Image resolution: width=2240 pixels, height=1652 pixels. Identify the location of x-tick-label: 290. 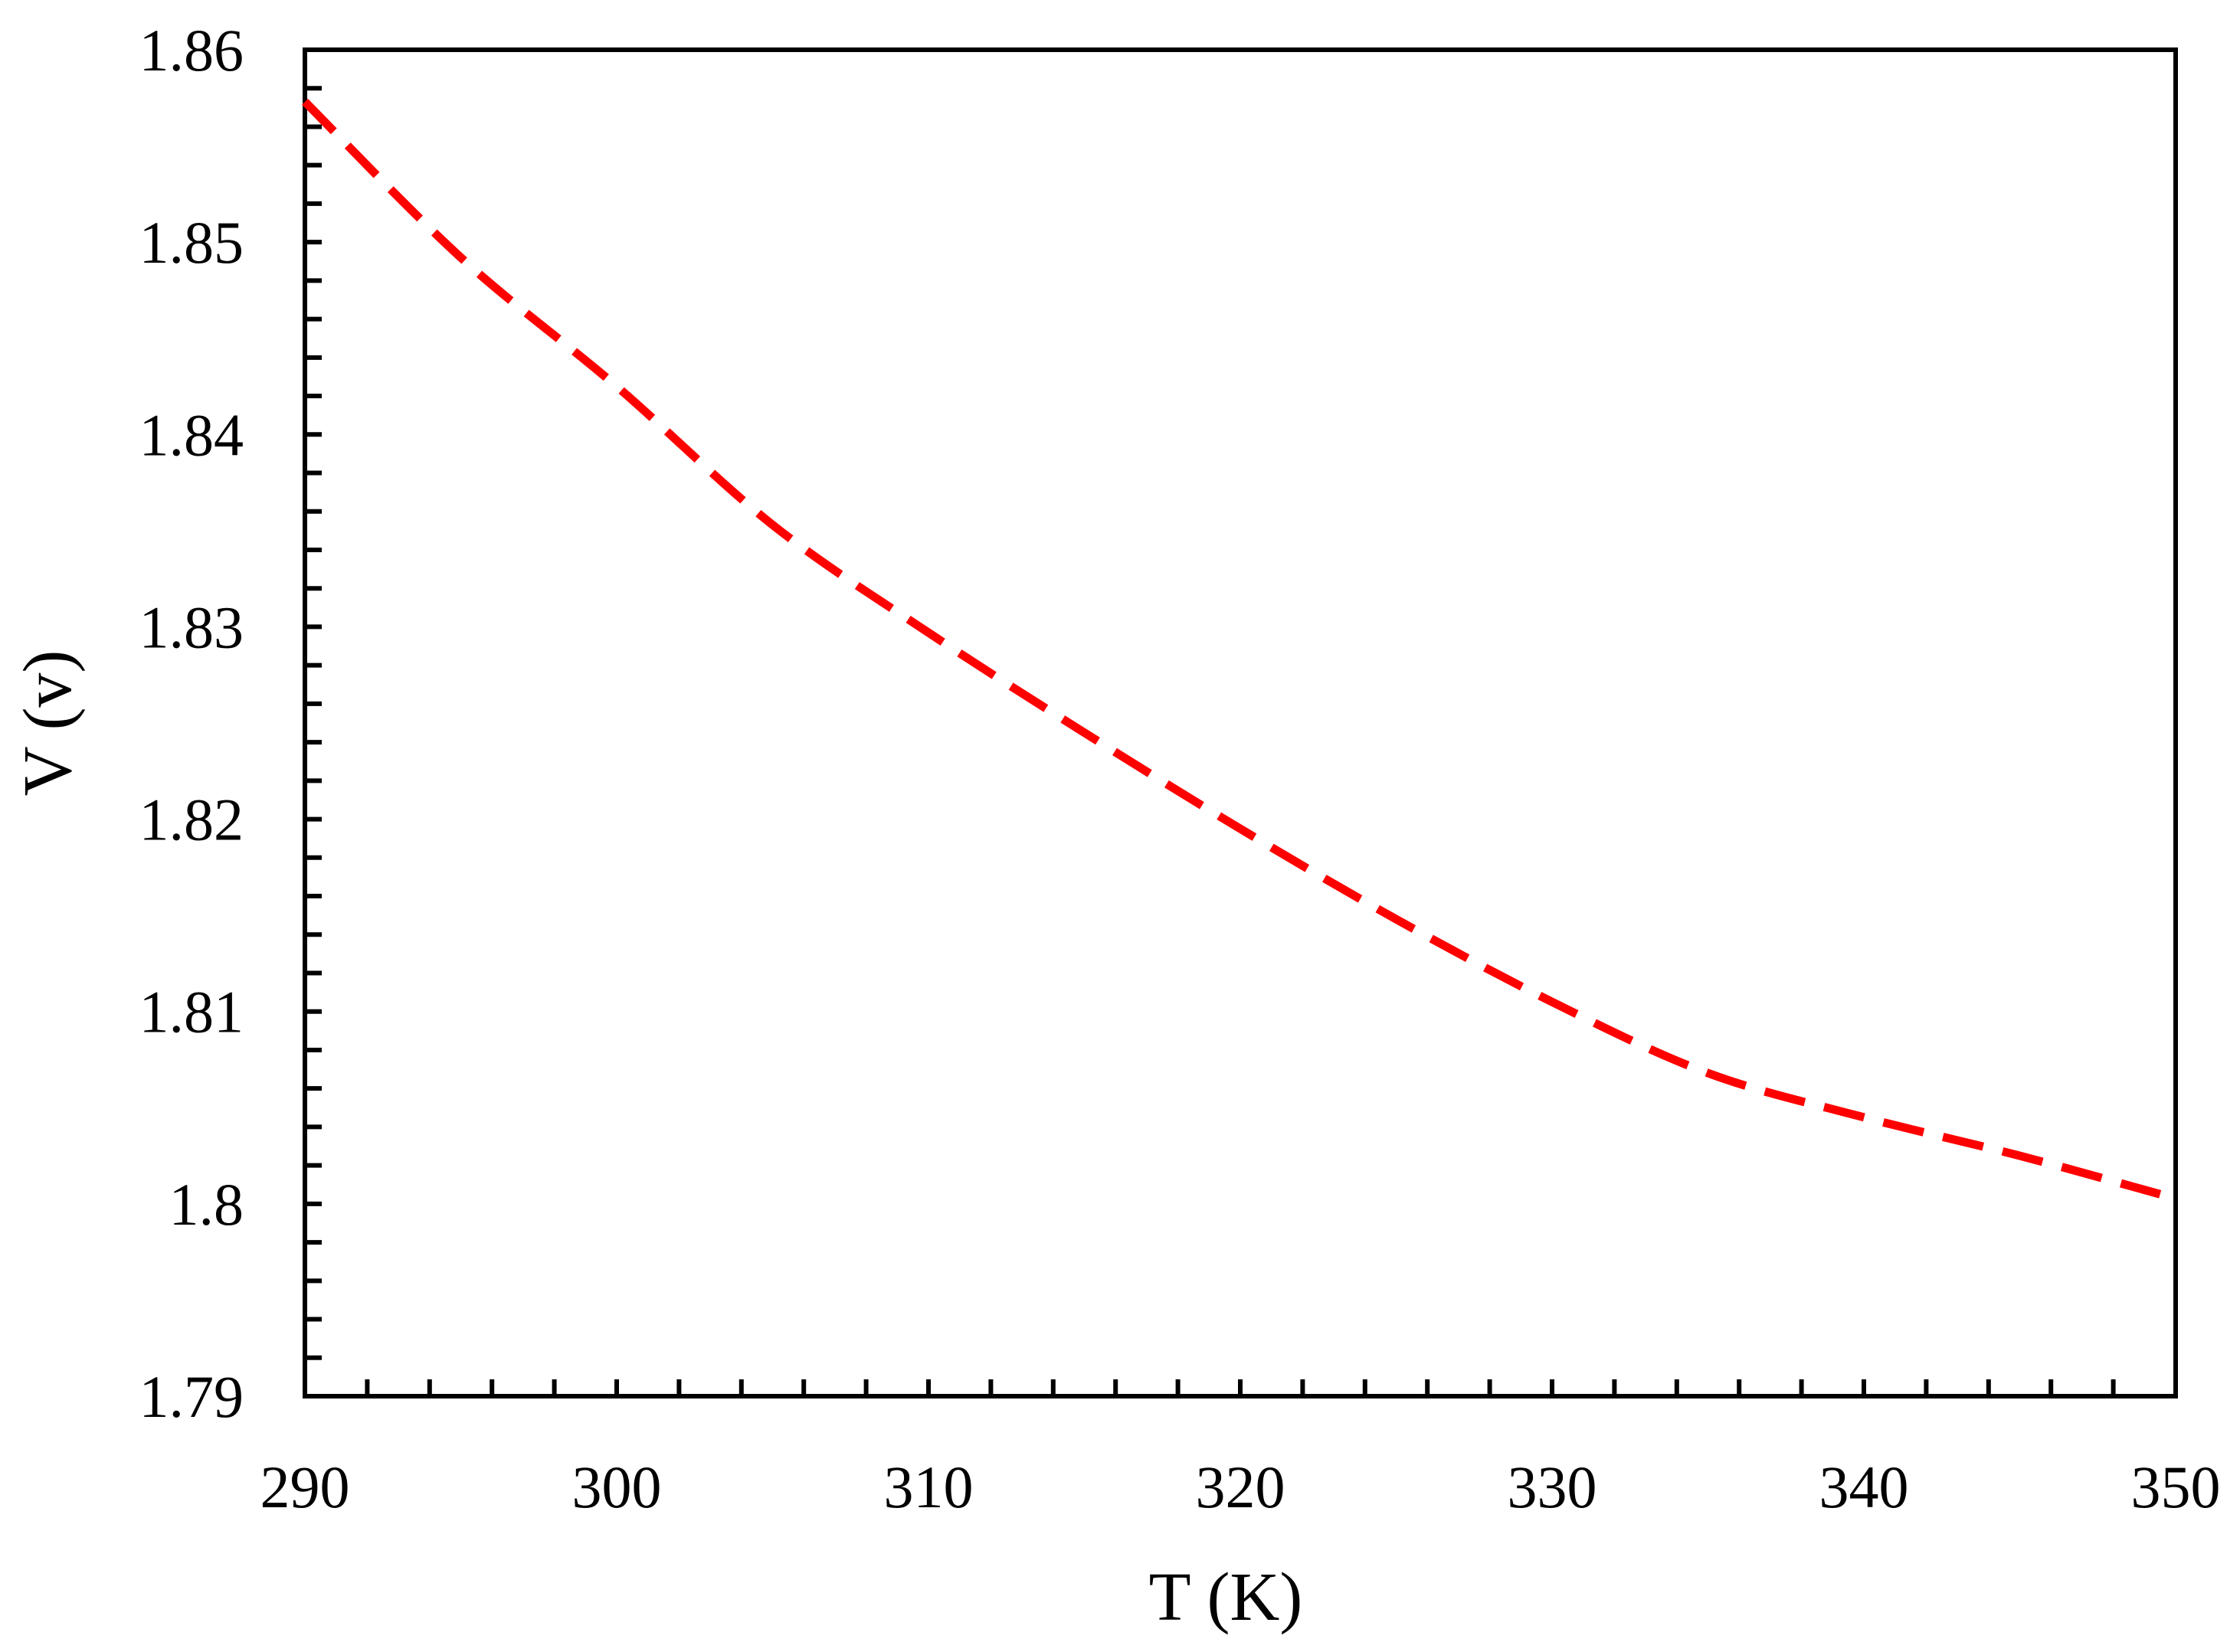
(305, 1487).